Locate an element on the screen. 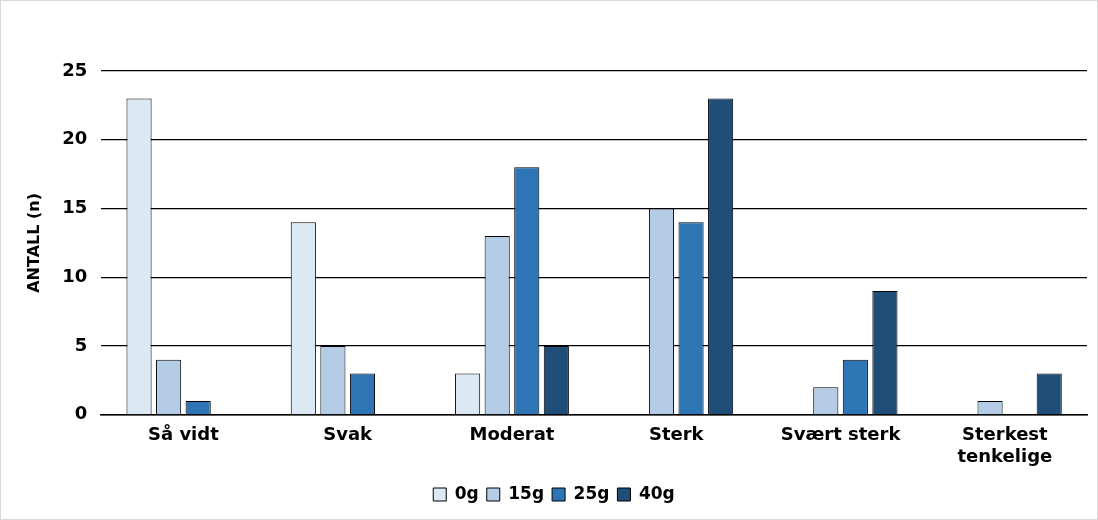  legend-label: 25g is located at coordinates (591, 492).